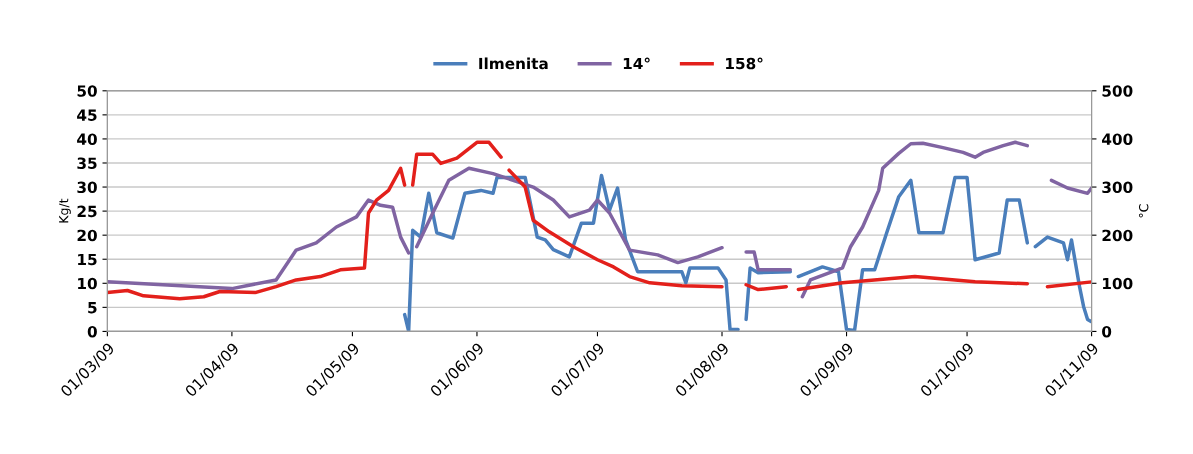  I want to click on legend-label: 158°, so click(744, 63).